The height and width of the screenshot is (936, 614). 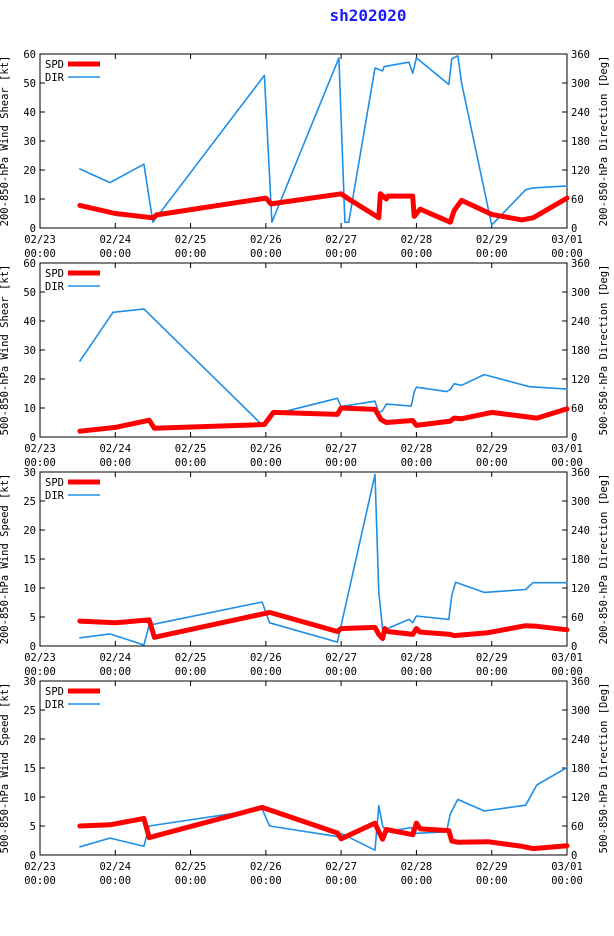 What do you see at coordinates (5, 350) in the screenshot?
I see `y-axis-label: 500-850-hPa Wind Shear [kt]` at bounding box center [5, 350].